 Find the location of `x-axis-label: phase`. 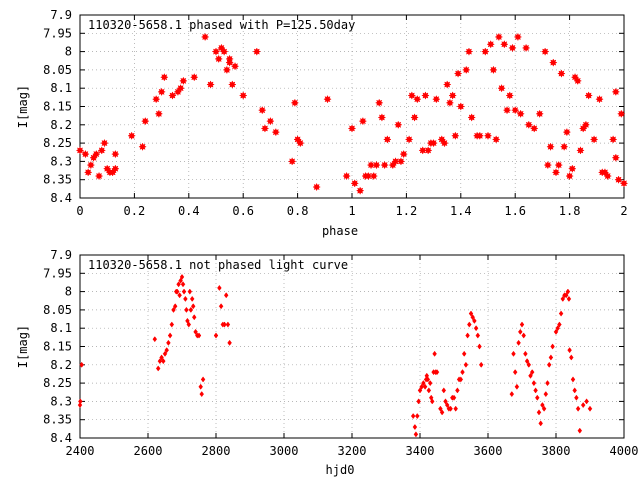

x-axis-label: phase is located at coordinates (340, 231).